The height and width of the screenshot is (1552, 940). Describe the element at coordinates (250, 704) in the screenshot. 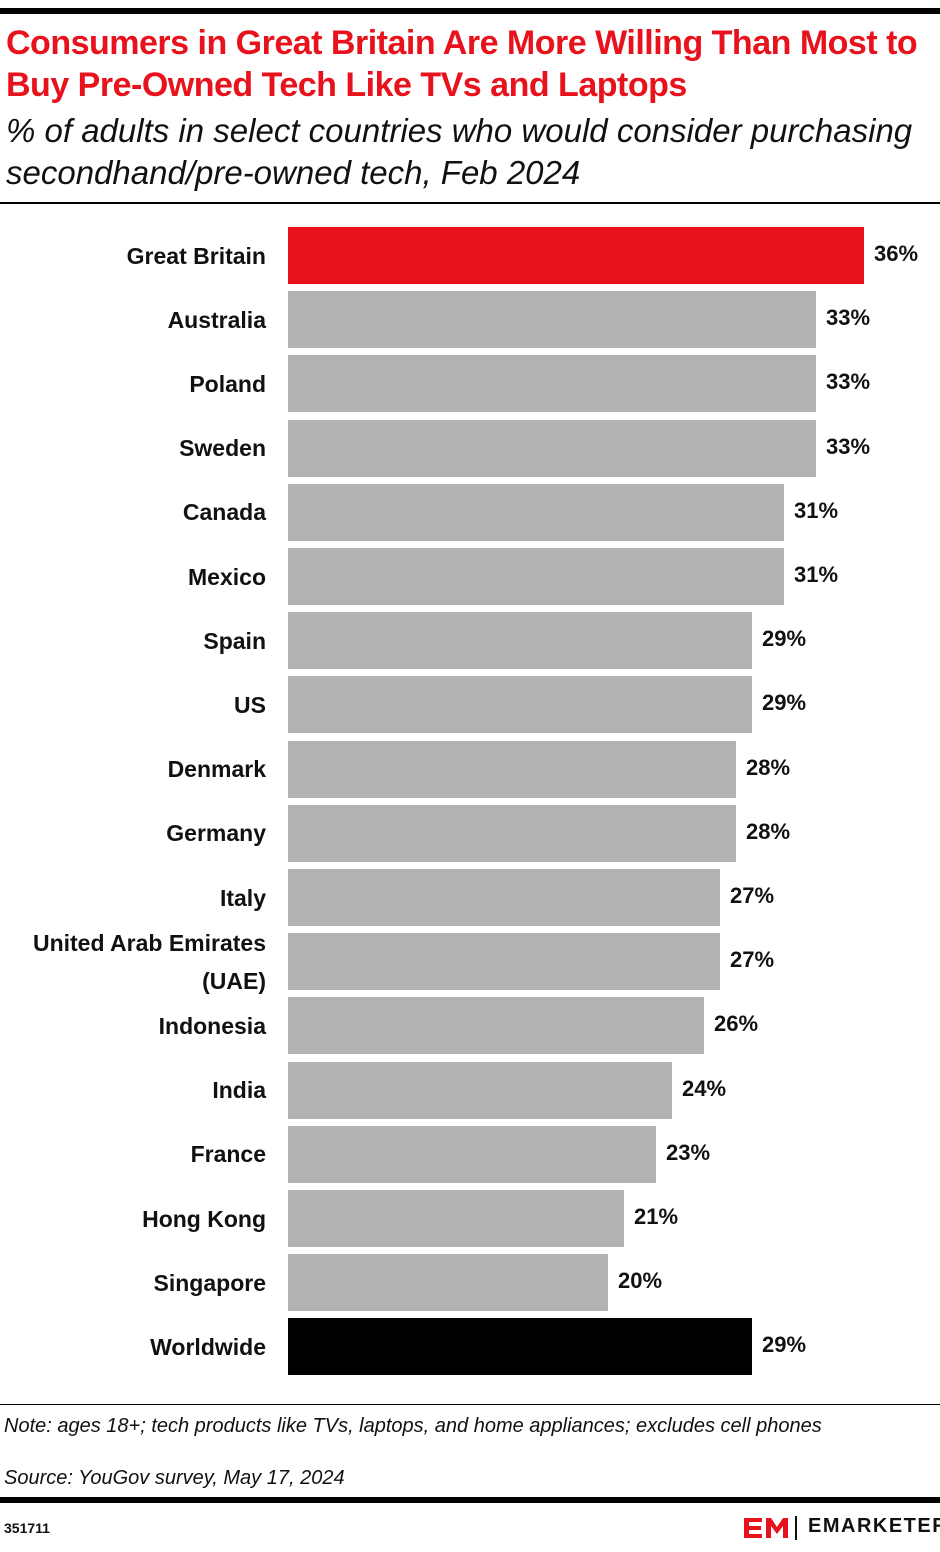

I see `category-label: US` at that location.